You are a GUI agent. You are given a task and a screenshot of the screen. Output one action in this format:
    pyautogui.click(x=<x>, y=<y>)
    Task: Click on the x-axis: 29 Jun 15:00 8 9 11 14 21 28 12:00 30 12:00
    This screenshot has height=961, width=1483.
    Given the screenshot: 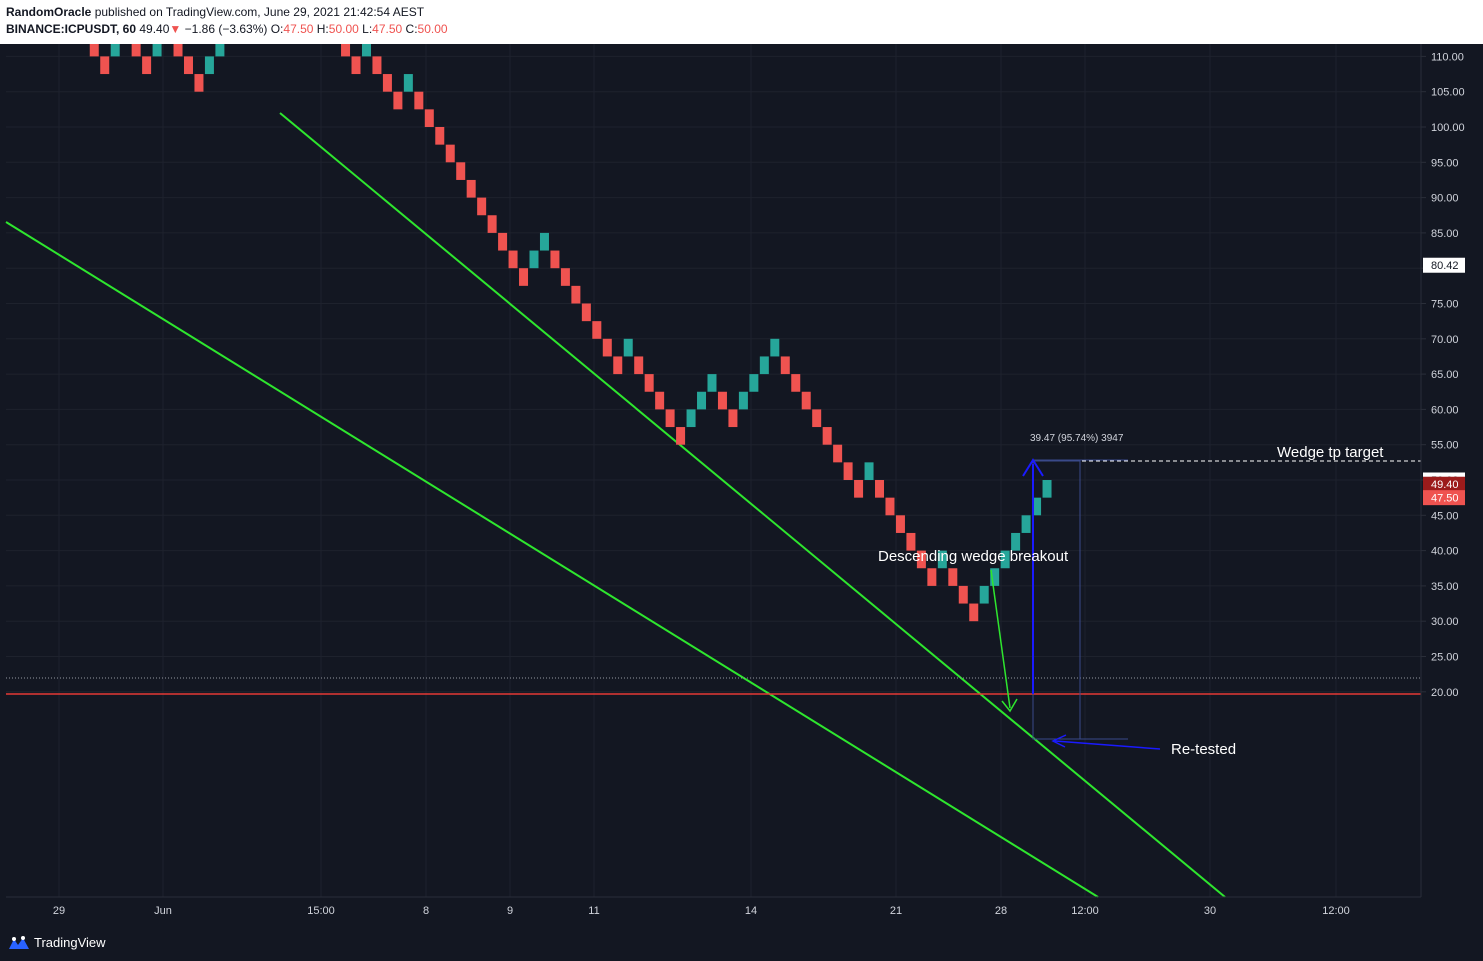 What is the action you would take?
    pyautogui.click(x=713, y=906)
    